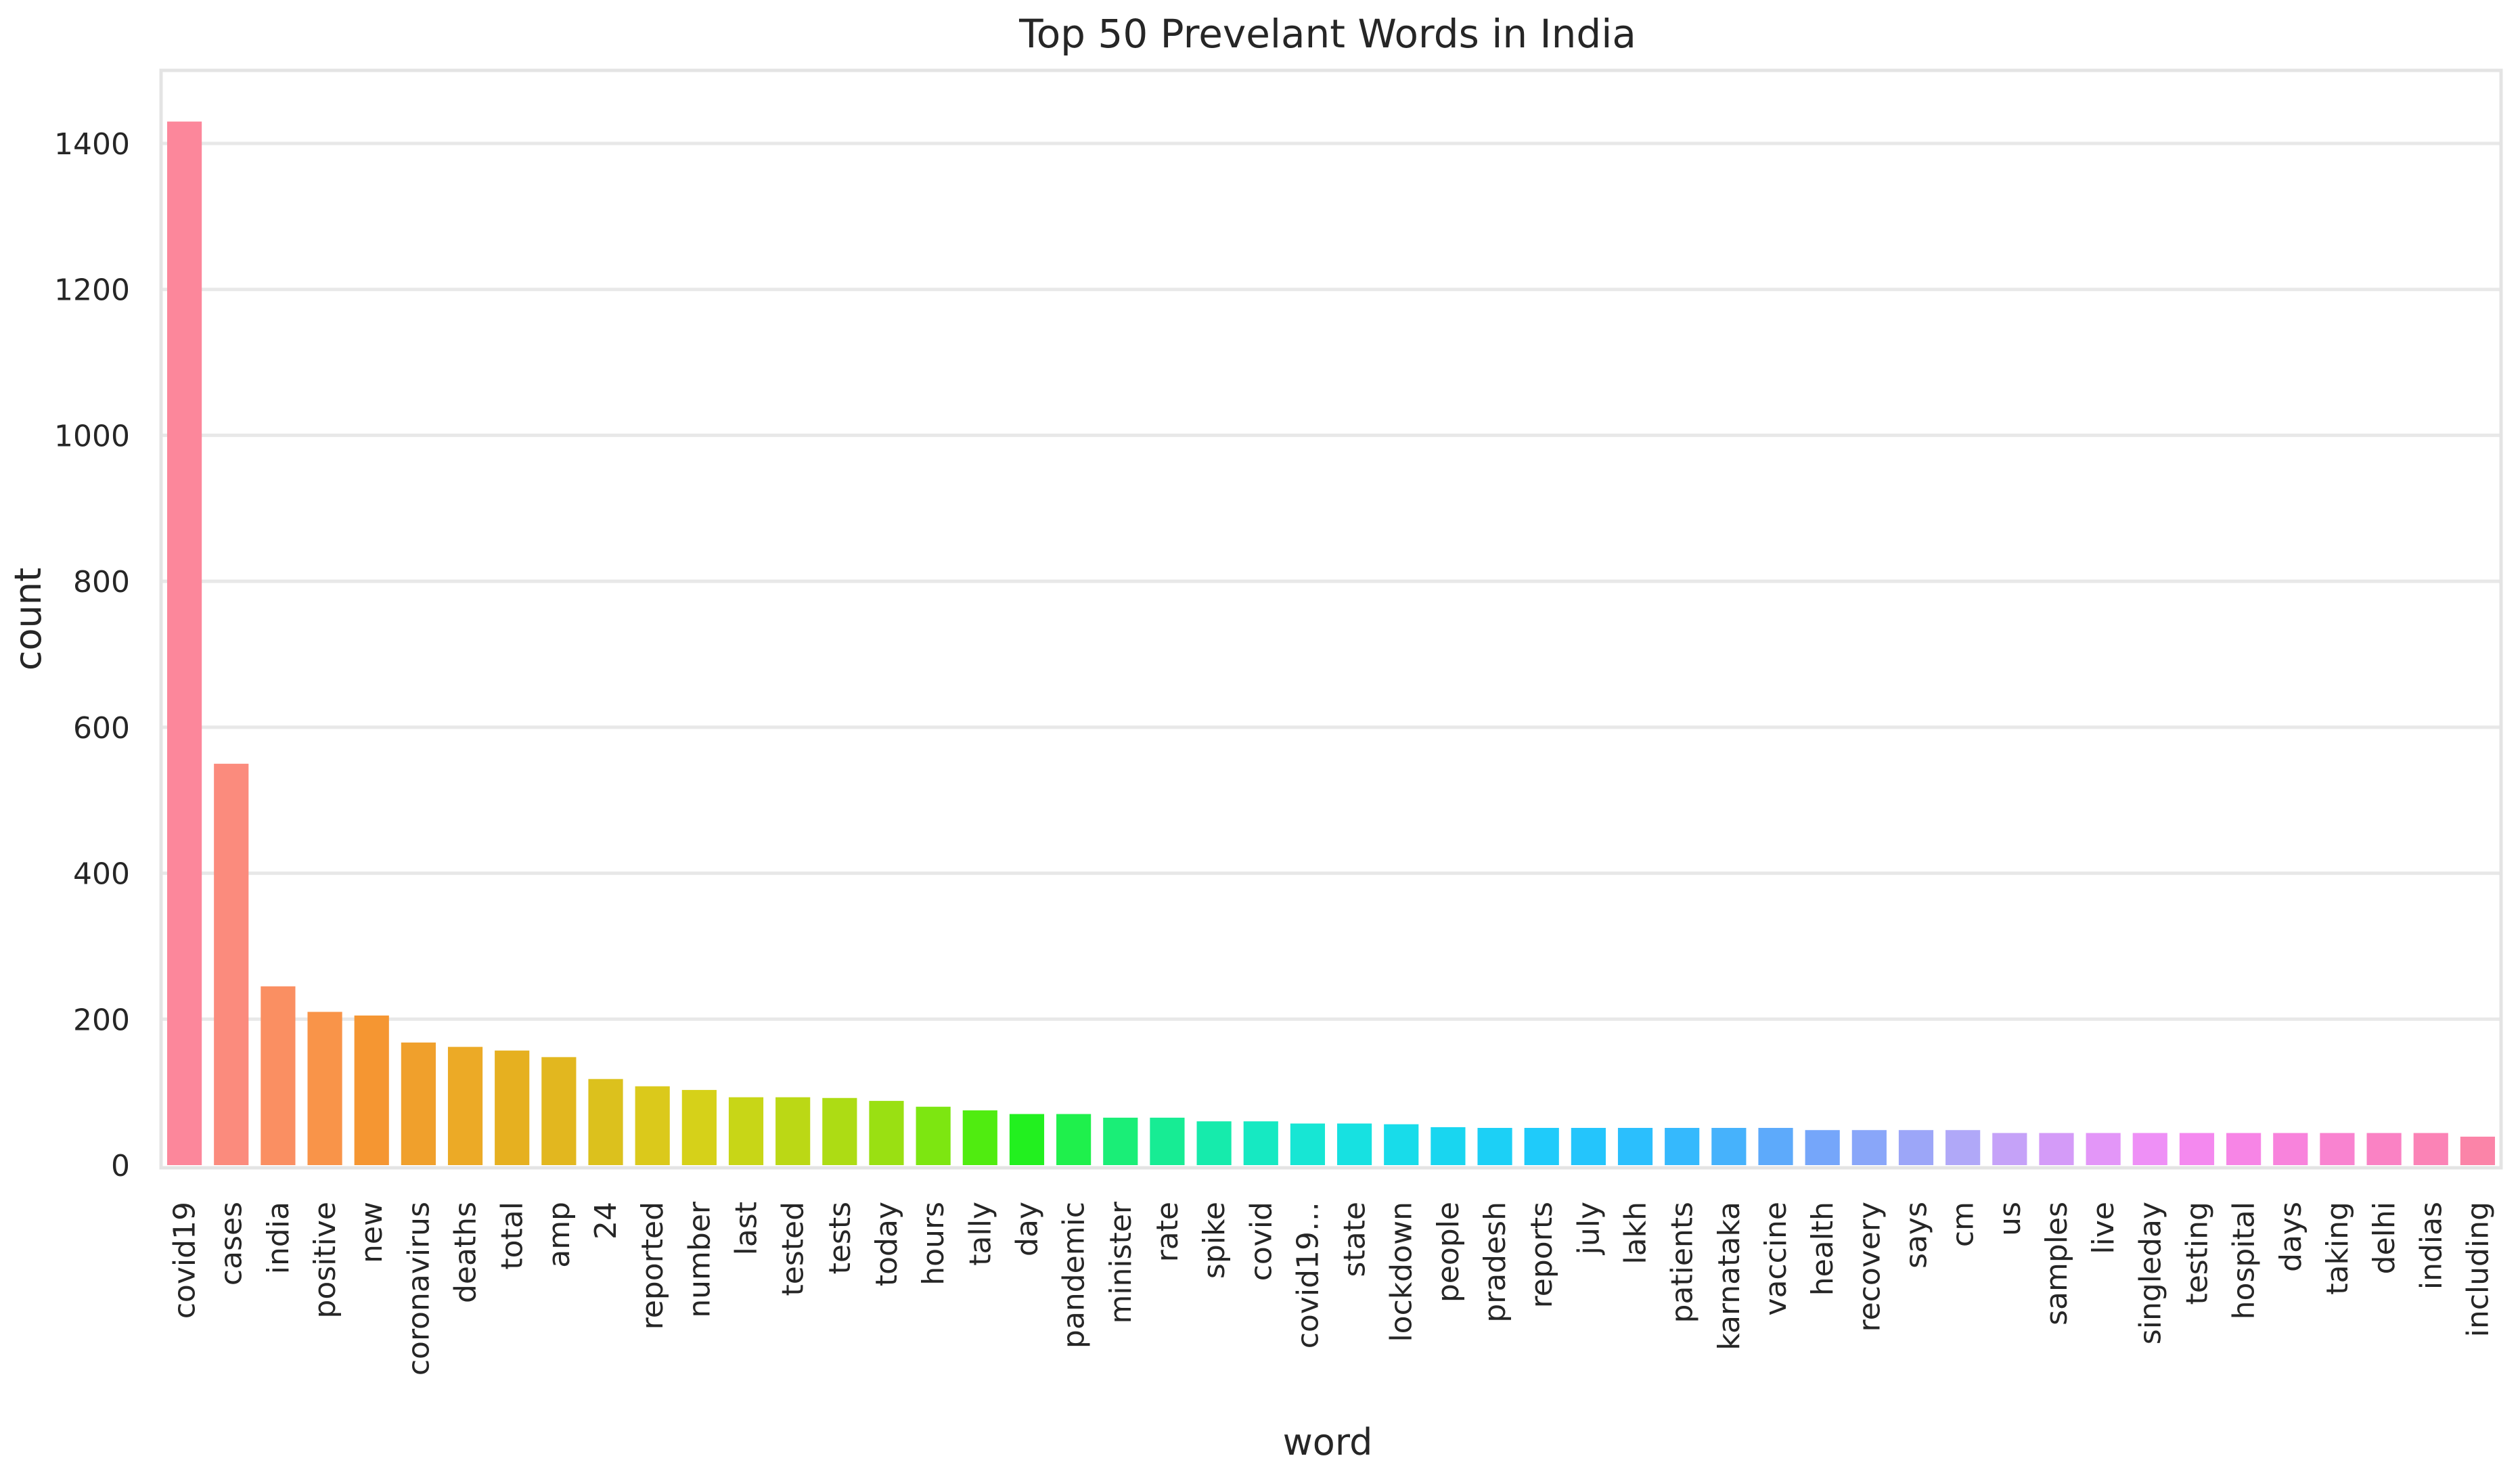 Image resolution: width=2520 pixels, height=1475 pixels. I want to click on bar-today, so click(887, 1133).